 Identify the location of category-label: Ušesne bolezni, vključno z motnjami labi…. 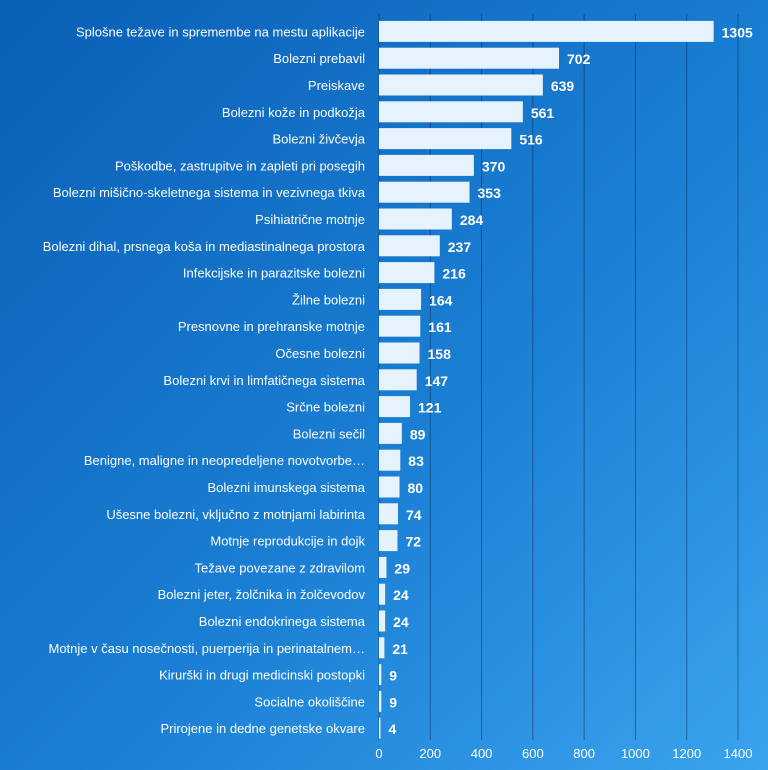
(235, 514).